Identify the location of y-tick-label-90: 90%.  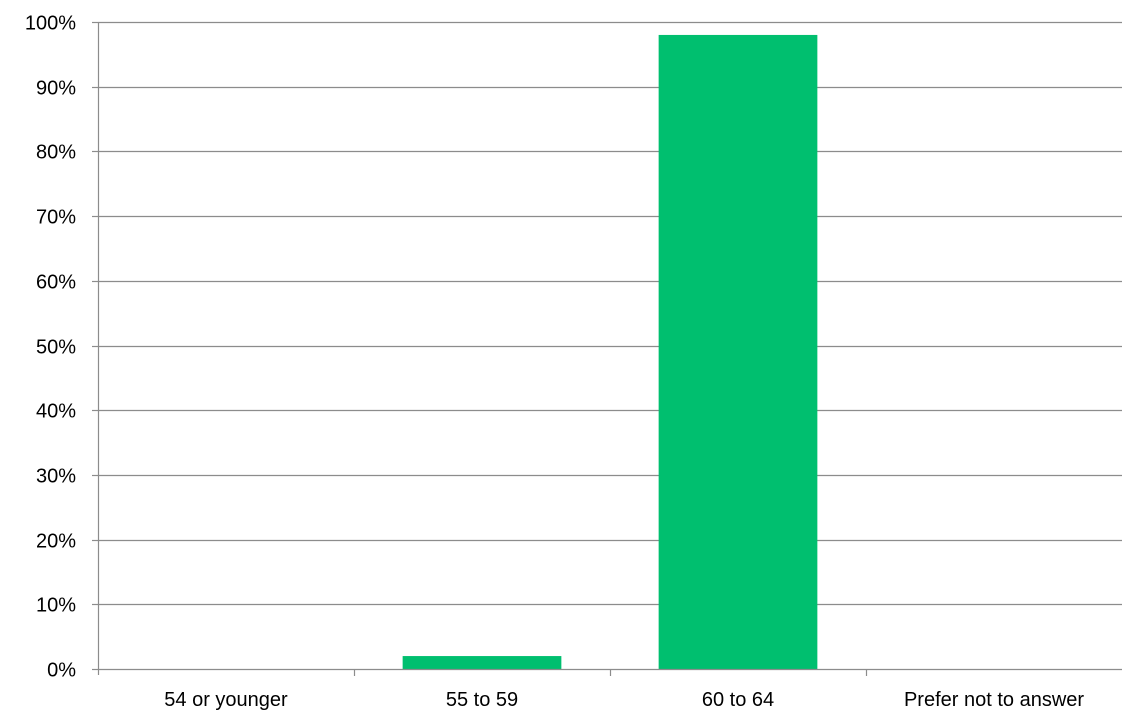
(56, 89).